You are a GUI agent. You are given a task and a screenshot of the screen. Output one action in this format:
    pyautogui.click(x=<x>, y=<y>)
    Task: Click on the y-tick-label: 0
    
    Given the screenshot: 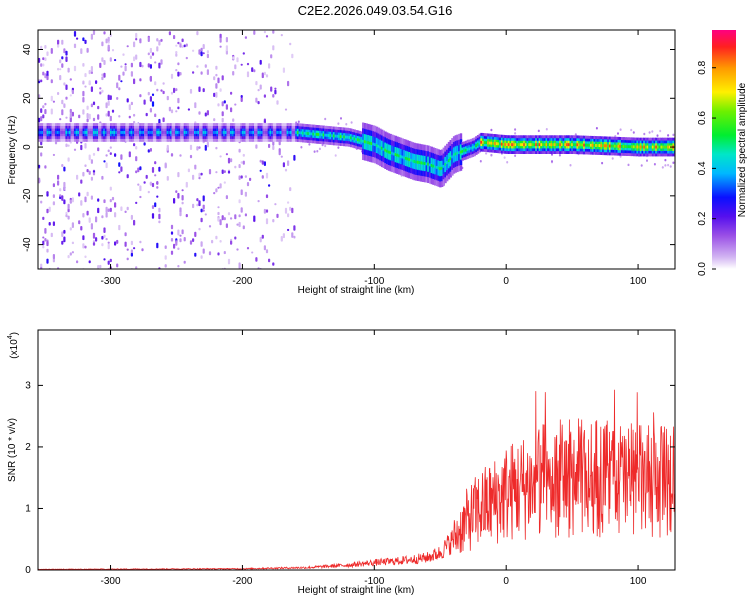 What is the action you would take?
    pyautogui.click(x=28, y=570)
    